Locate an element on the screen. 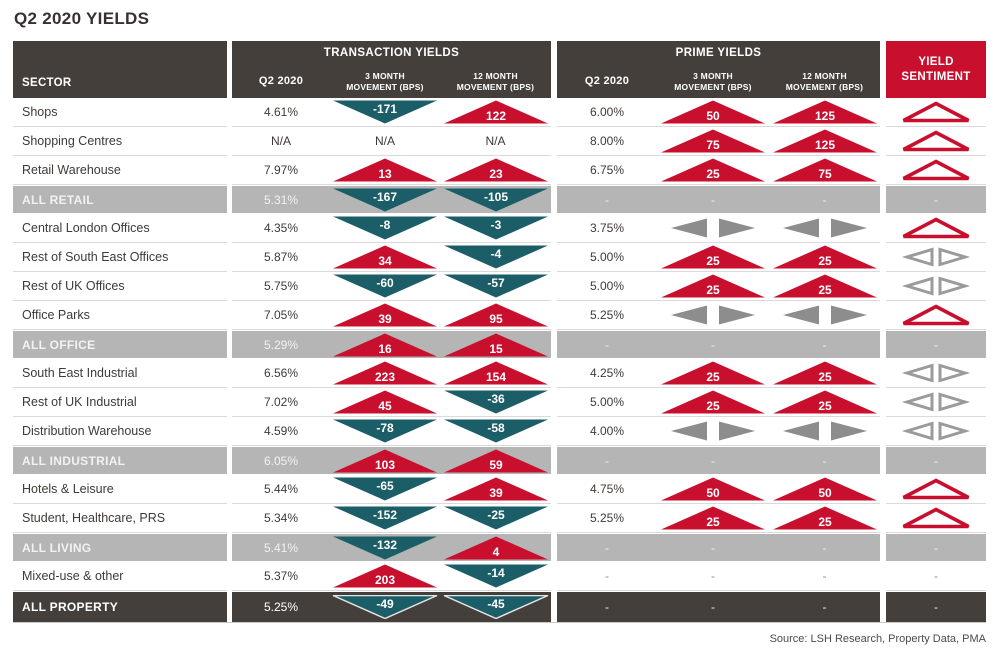  up-arrow-icon: 50 is located at coordinates (824, 489).